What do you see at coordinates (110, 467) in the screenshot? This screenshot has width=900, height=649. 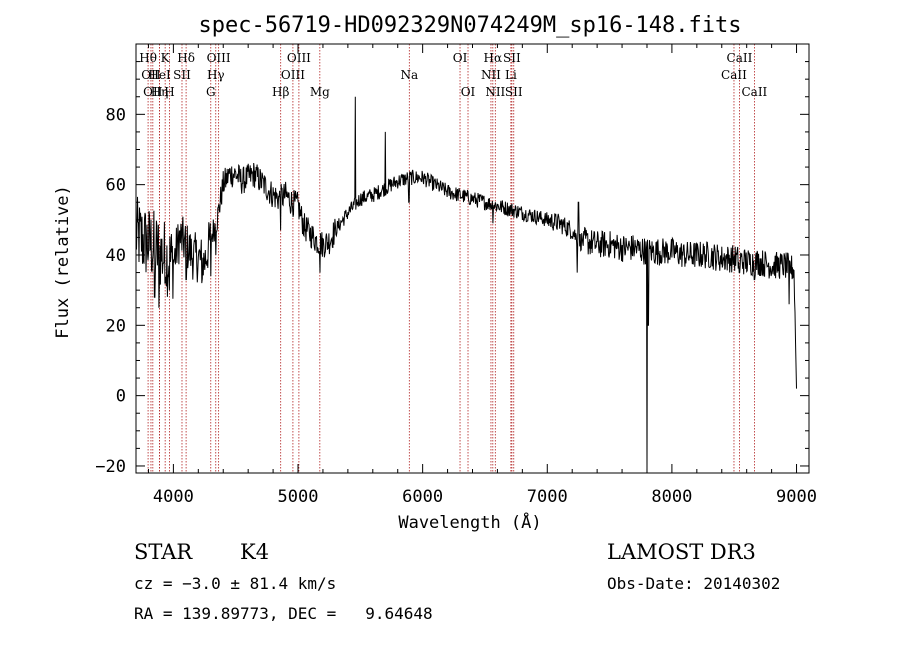 I see `y-tick-label: −20` at bounding box center [110, 467].